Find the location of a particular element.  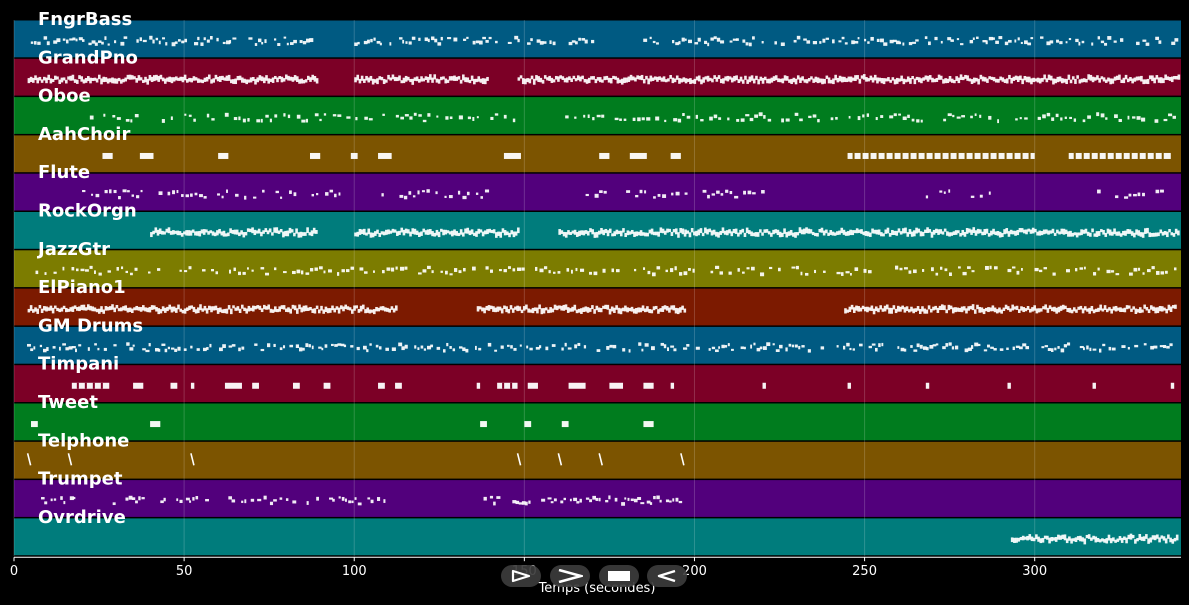

play-button is located at coordinates (570, 576).